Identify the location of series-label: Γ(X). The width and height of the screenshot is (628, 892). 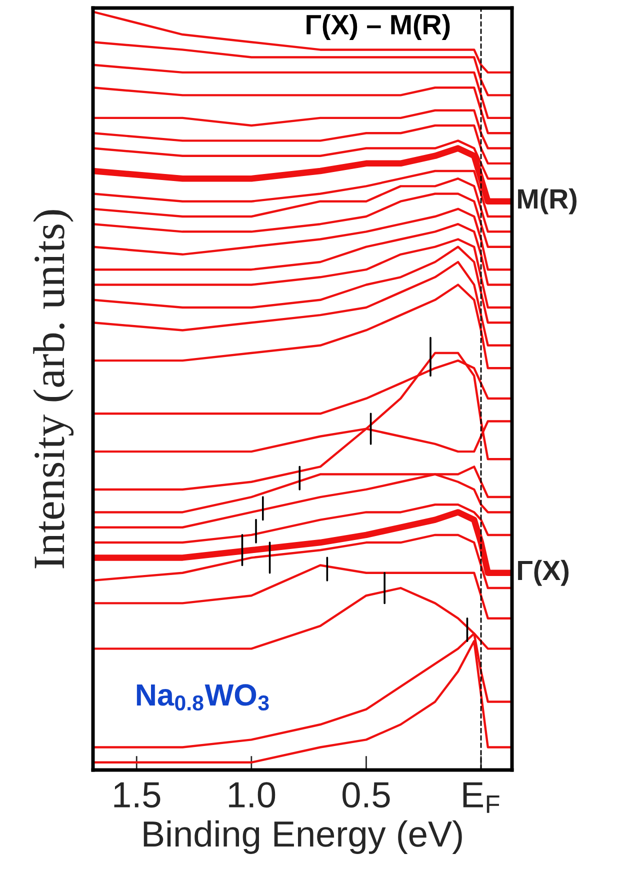
(543, 573).